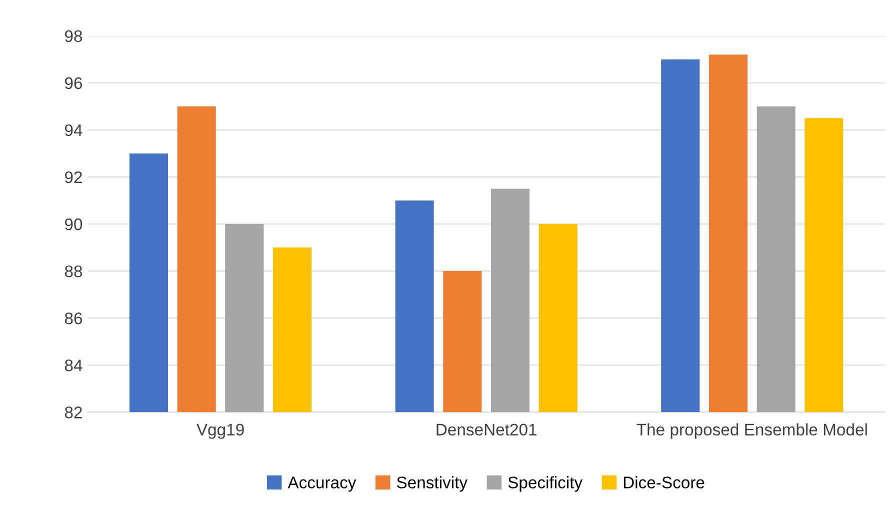 The height and width of the screenshot is (512, 894). Describe the element at coordinates (322, 484) in the screenshot. I see `legend-label: Accuracy` at that location.